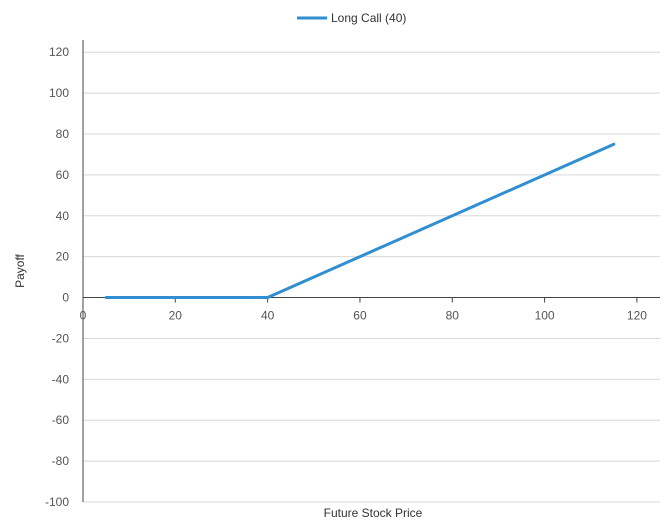  I want to click on x-tick-label: 40, so click(268, 316).